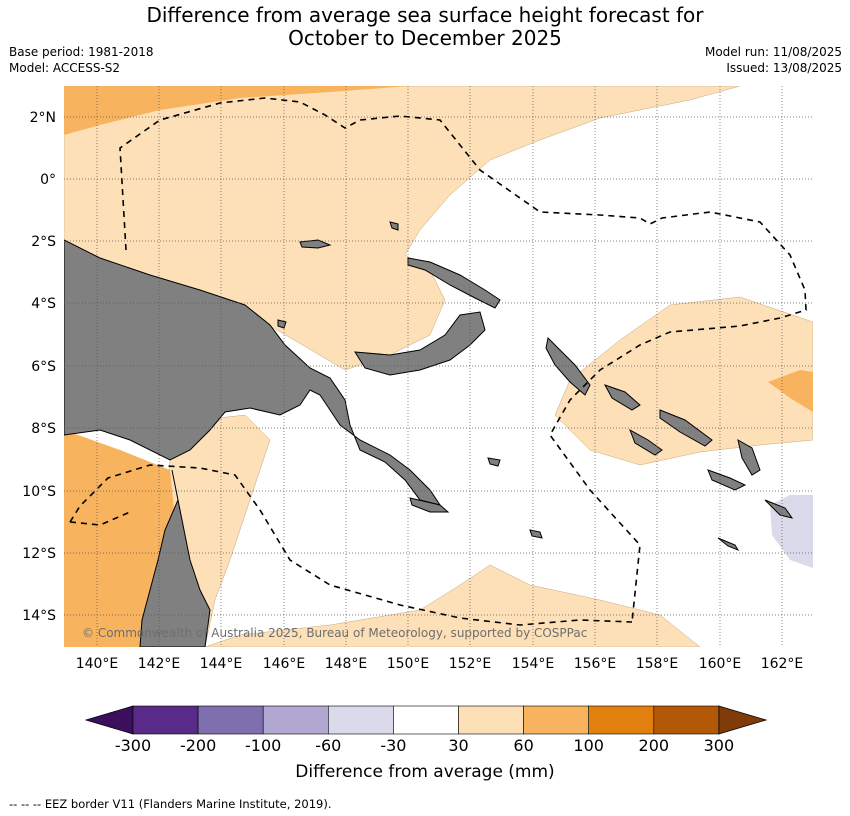 The image size is (850, 816). I want to click on anomaly-region-60-100-east, so click(790, 391).